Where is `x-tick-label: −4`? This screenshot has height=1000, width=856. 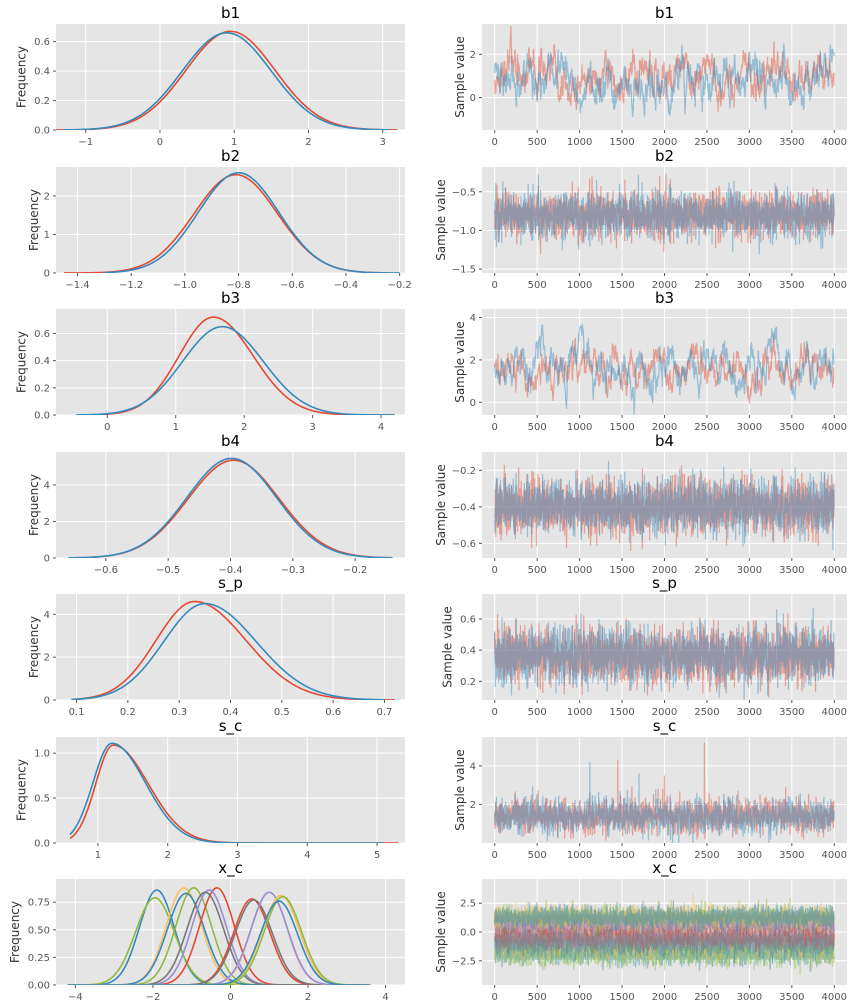 x-tick-label: −4 is located at coordinates (75, 996).